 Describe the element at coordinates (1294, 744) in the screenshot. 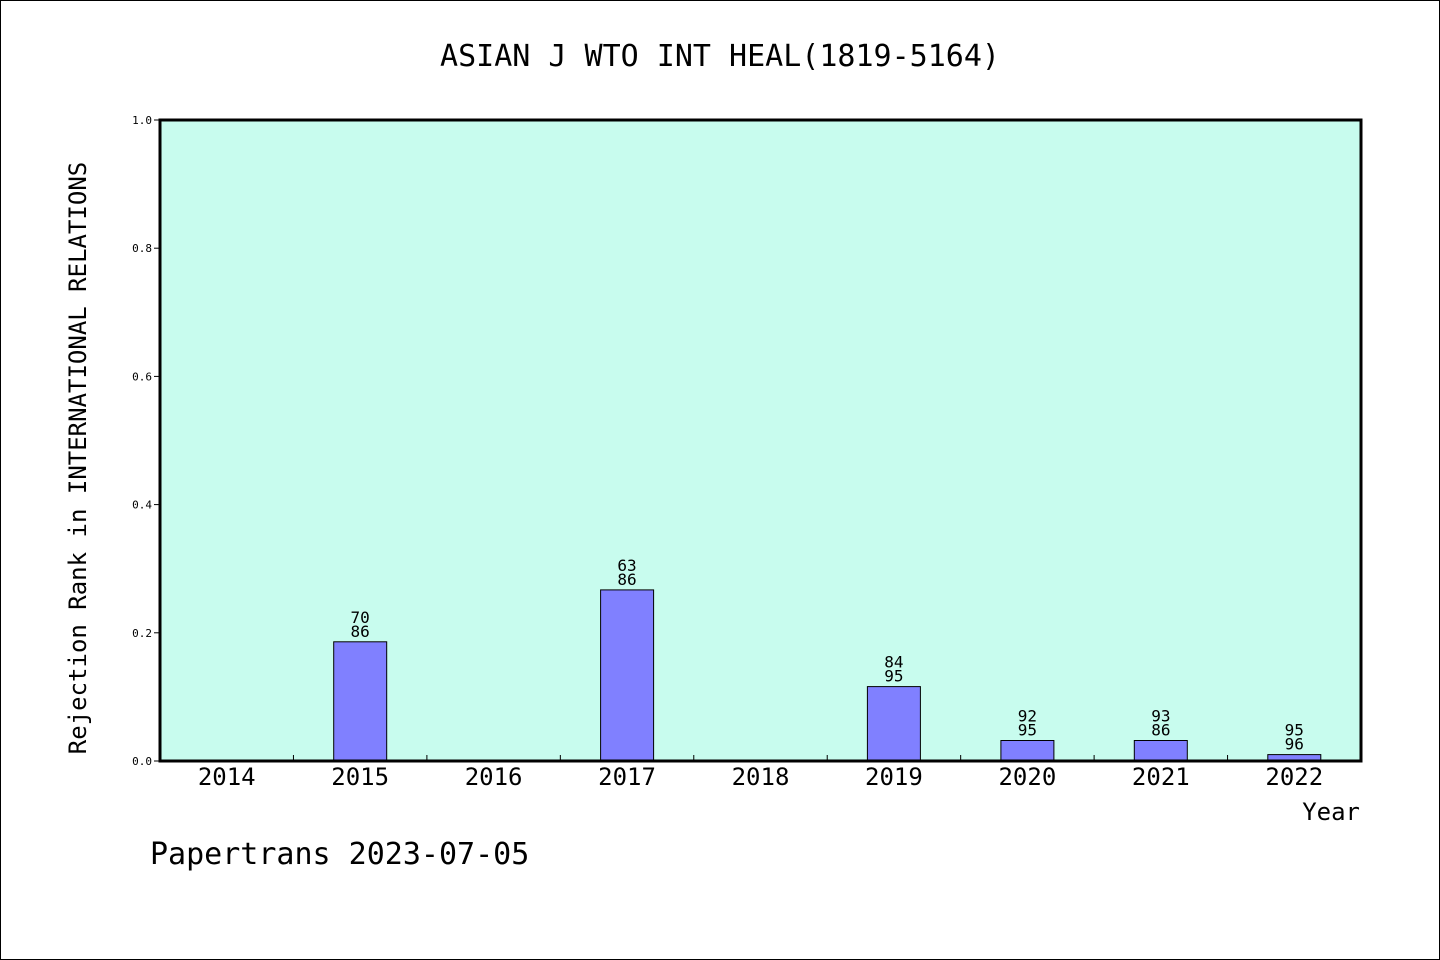

I see `bar-label-bottom-2022: 96` at that location.